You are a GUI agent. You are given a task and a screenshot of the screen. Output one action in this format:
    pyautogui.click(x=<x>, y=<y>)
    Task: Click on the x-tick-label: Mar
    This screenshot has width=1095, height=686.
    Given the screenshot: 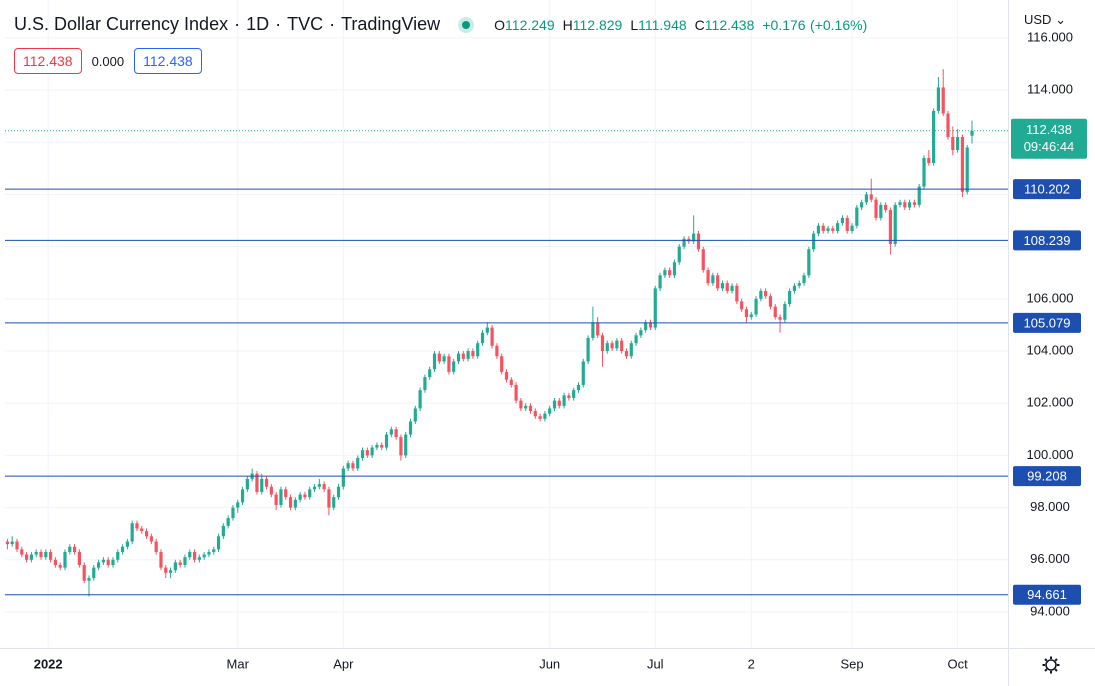 What is the action you would take?
    pyautogui.click(x=238, y=663)
    